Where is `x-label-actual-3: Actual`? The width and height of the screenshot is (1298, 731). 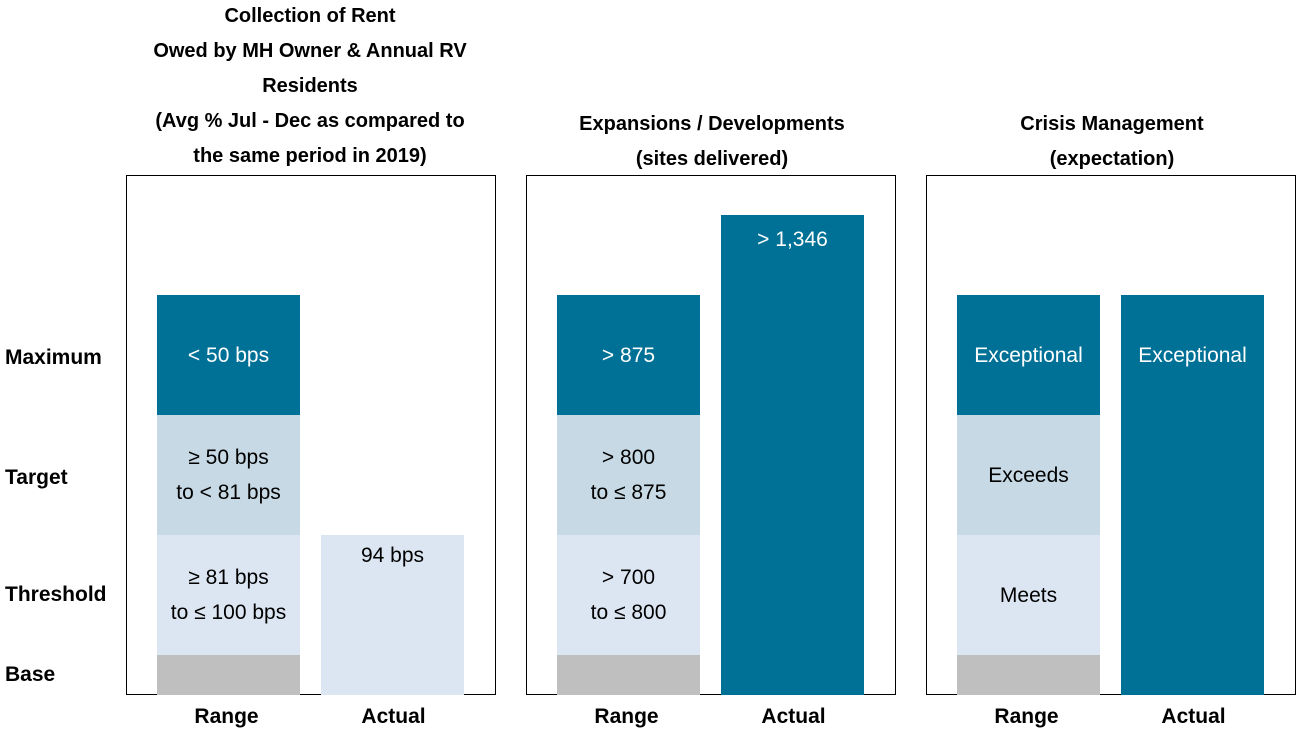 x-label-actual-3: Actual is located at coordinates (1193, 716).